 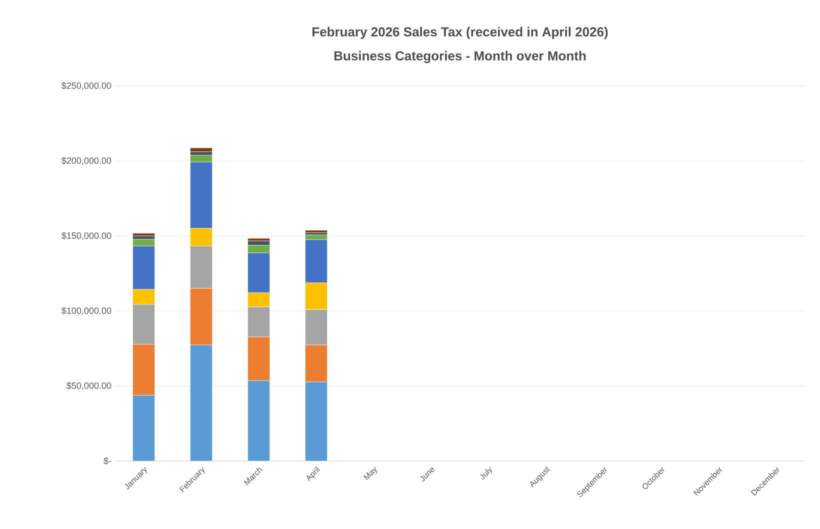 What do you see at coordinates (87, 236) in the screenshot?
I see `y-tick-label: $150,000.00` at bounding box center [87, 236].